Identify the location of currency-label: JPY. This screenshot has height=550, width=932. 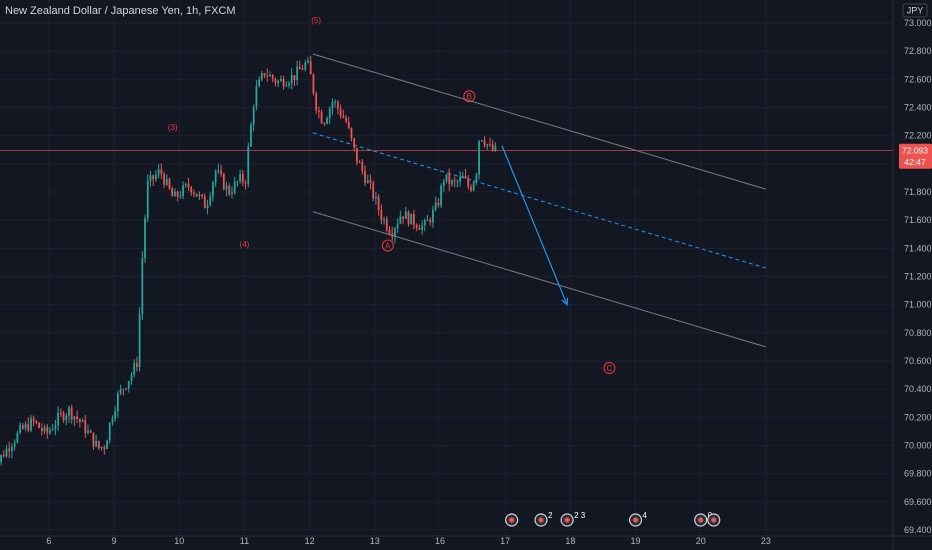
(915, 11).